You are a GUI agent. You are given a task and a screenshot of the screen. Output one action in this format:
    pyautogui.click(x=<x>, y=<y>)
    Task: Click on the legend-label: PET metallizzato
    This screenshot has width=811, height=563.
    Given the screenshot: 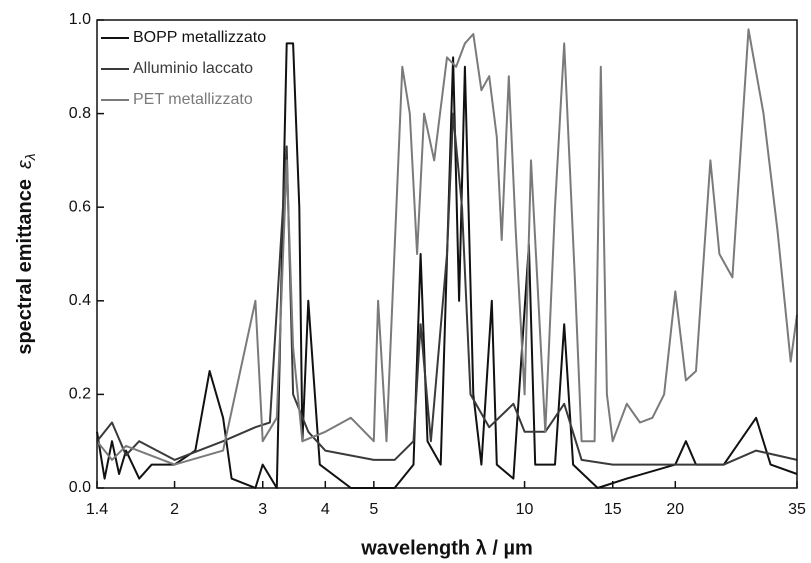 What is the action you would take?
    pyautogui.click(x=193, y=99)
    